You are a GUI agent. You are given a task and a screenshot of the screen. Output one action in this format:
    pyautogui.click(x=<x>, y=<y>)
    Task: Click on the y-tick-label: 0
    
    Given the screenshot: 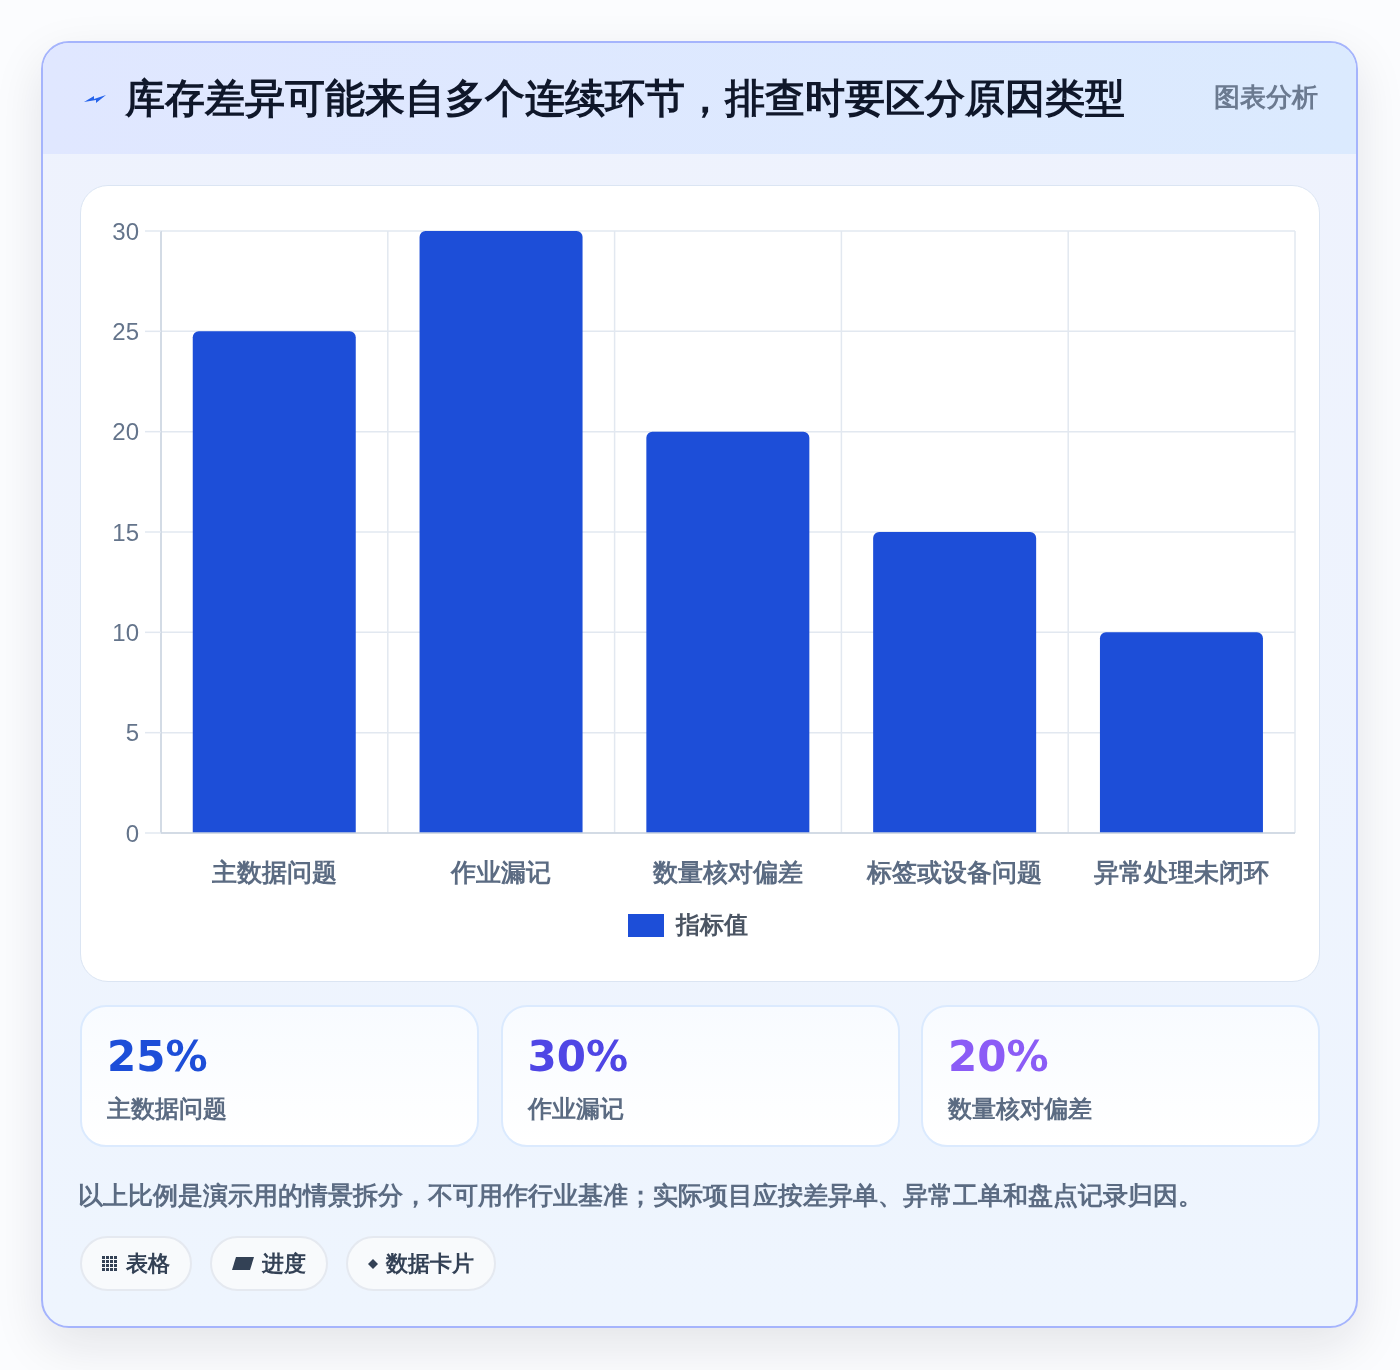 What is the action you would take?
    pyautogui.click(x=132, y=833)
    